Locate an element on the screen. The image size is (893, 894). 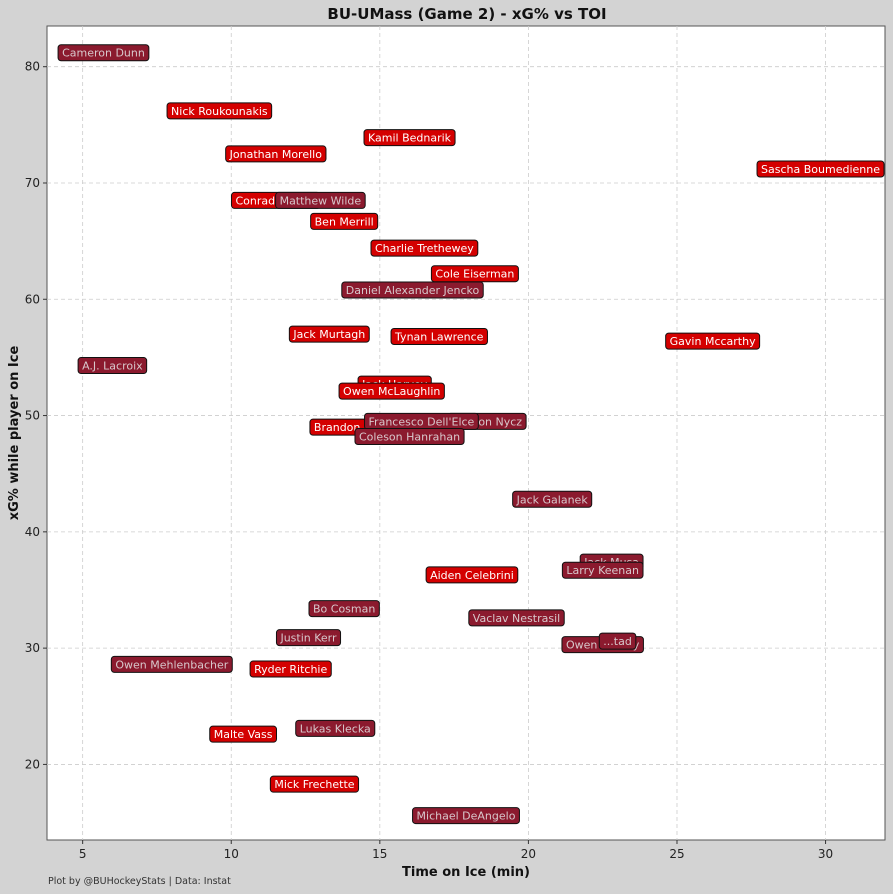
point-label-text: Vaclav Nestrasil is located at coordinates (516, 618).